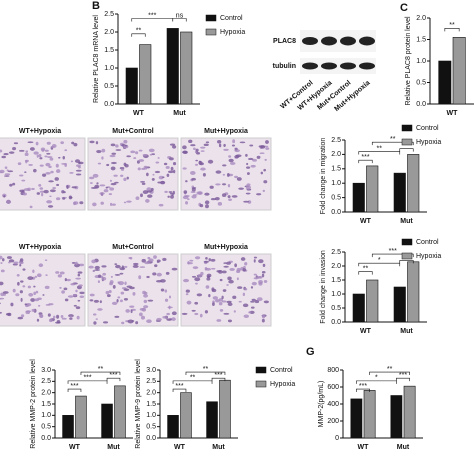  I want to click on y-tick-label: 0.5, so click(46, 427).